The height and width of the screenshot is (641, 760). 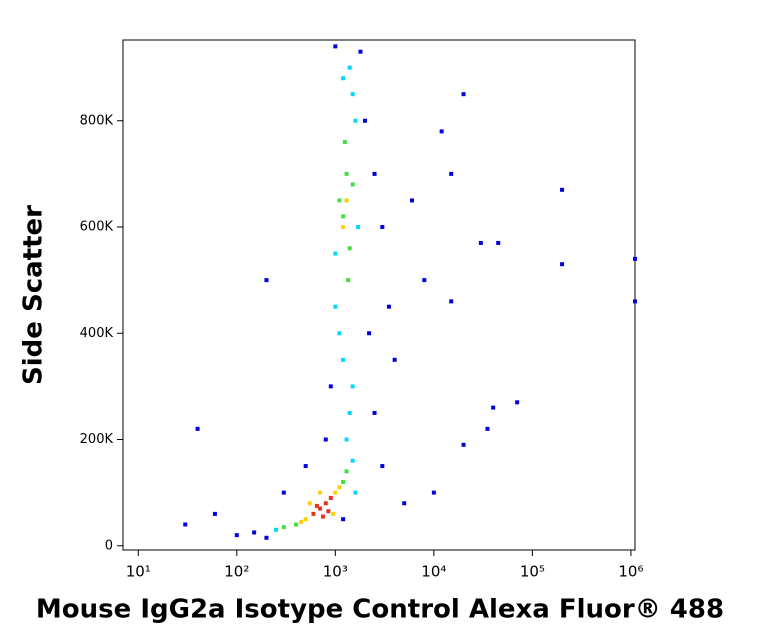 What do you see at coordinates (97, 227) in the screenshot?
I see `y-tick-label: 600K` at bounding box center [97, 227].